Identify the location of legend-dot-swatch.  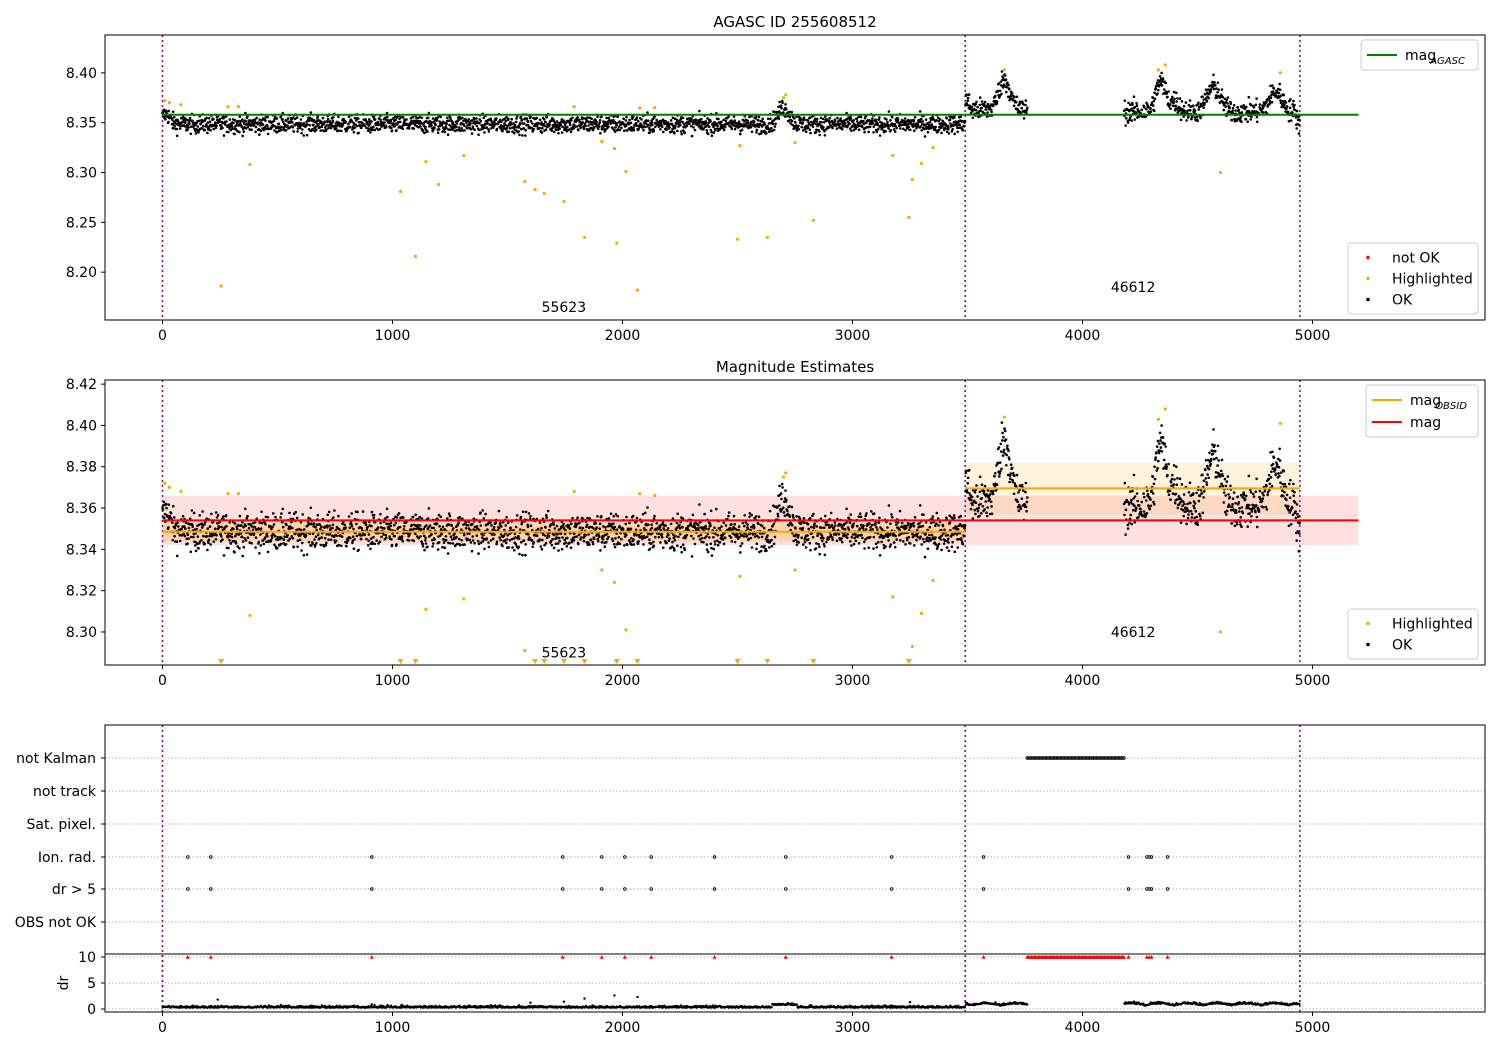
(1368, 257).